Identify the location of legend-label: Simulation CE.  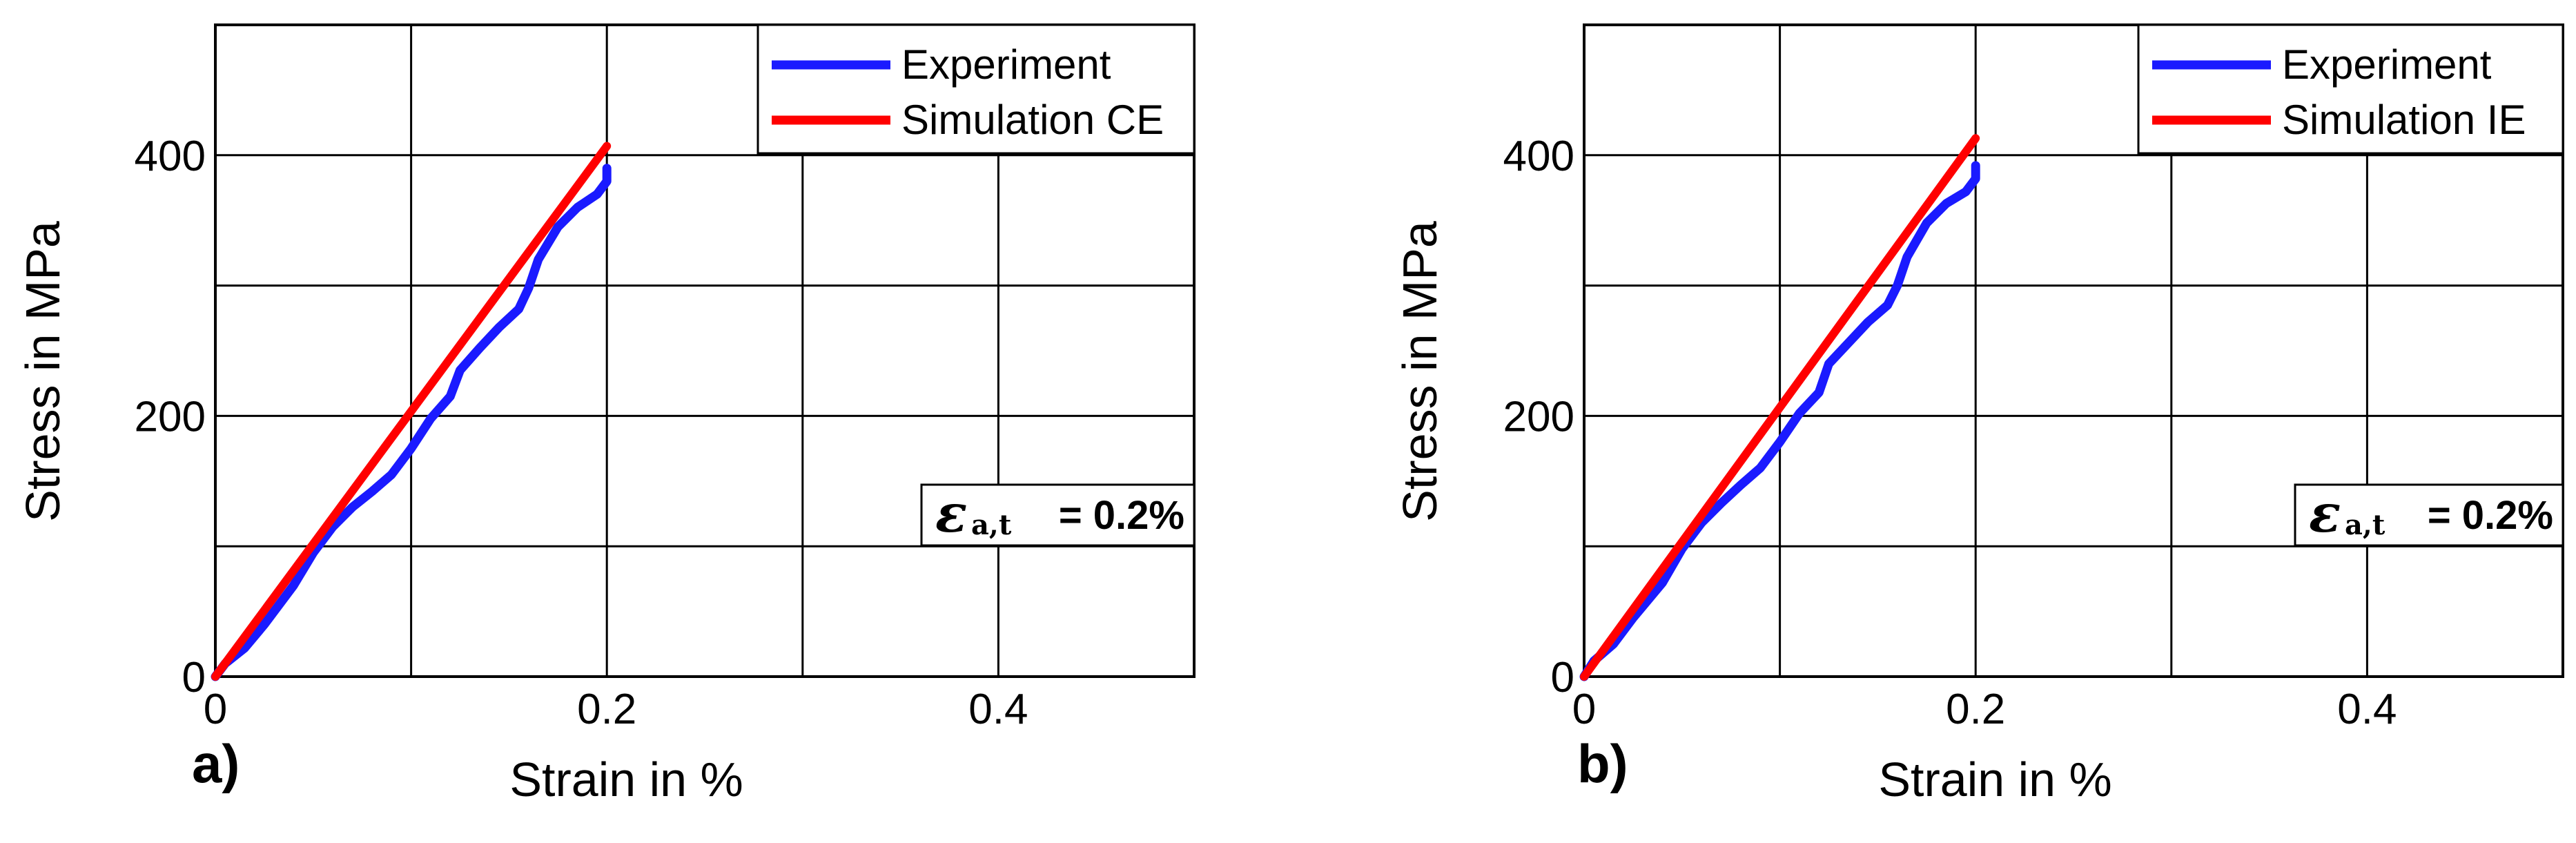
(1032, 120).